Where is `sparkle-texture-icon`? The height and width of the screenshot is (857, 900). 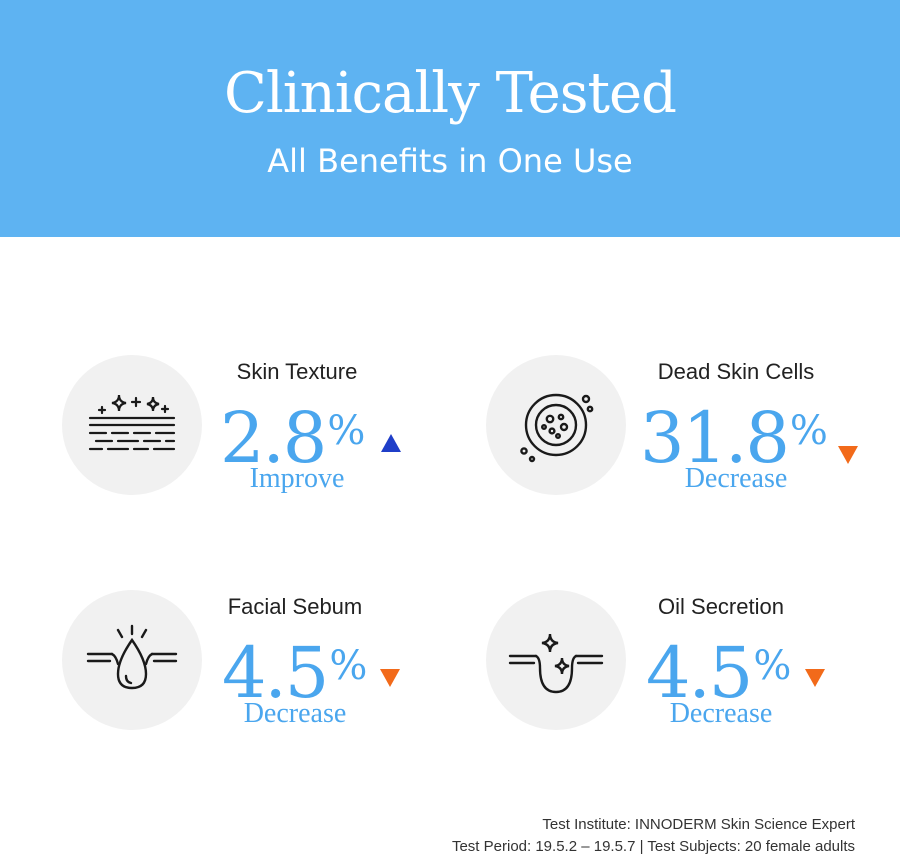
sparkle-texture-icon is located at coordinates (132, 422).